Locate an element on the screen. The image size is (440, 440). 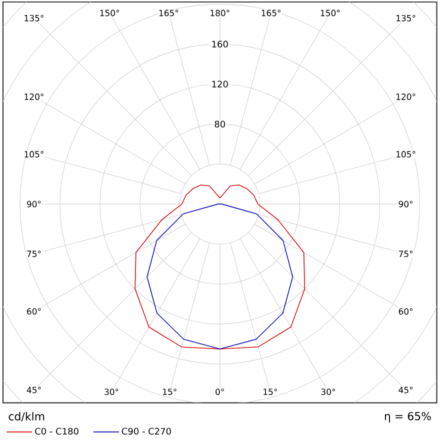
legend-label: C0 - C180 is located at coordinates (57, 431).